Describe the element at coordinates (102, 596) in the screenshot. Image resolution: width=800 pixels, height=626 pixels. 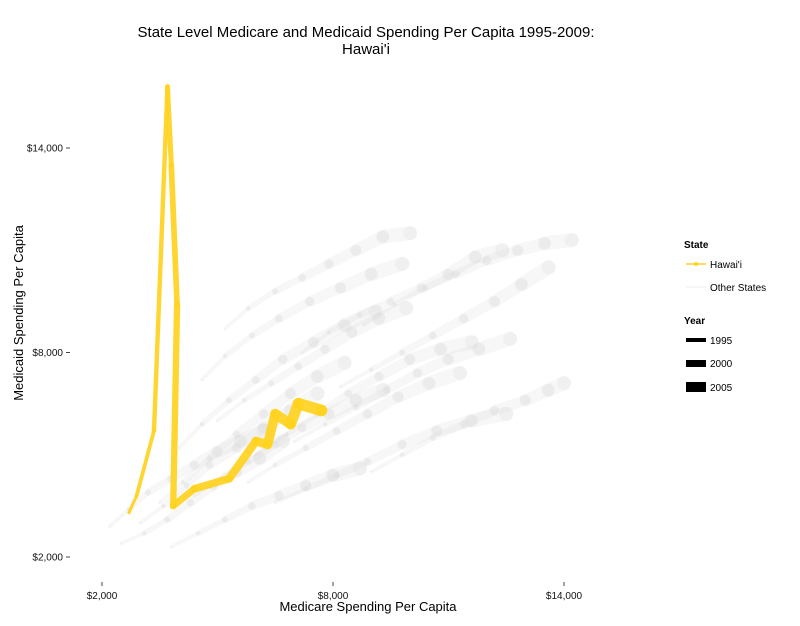
I see `x-tick-label: $2,000` at that location.